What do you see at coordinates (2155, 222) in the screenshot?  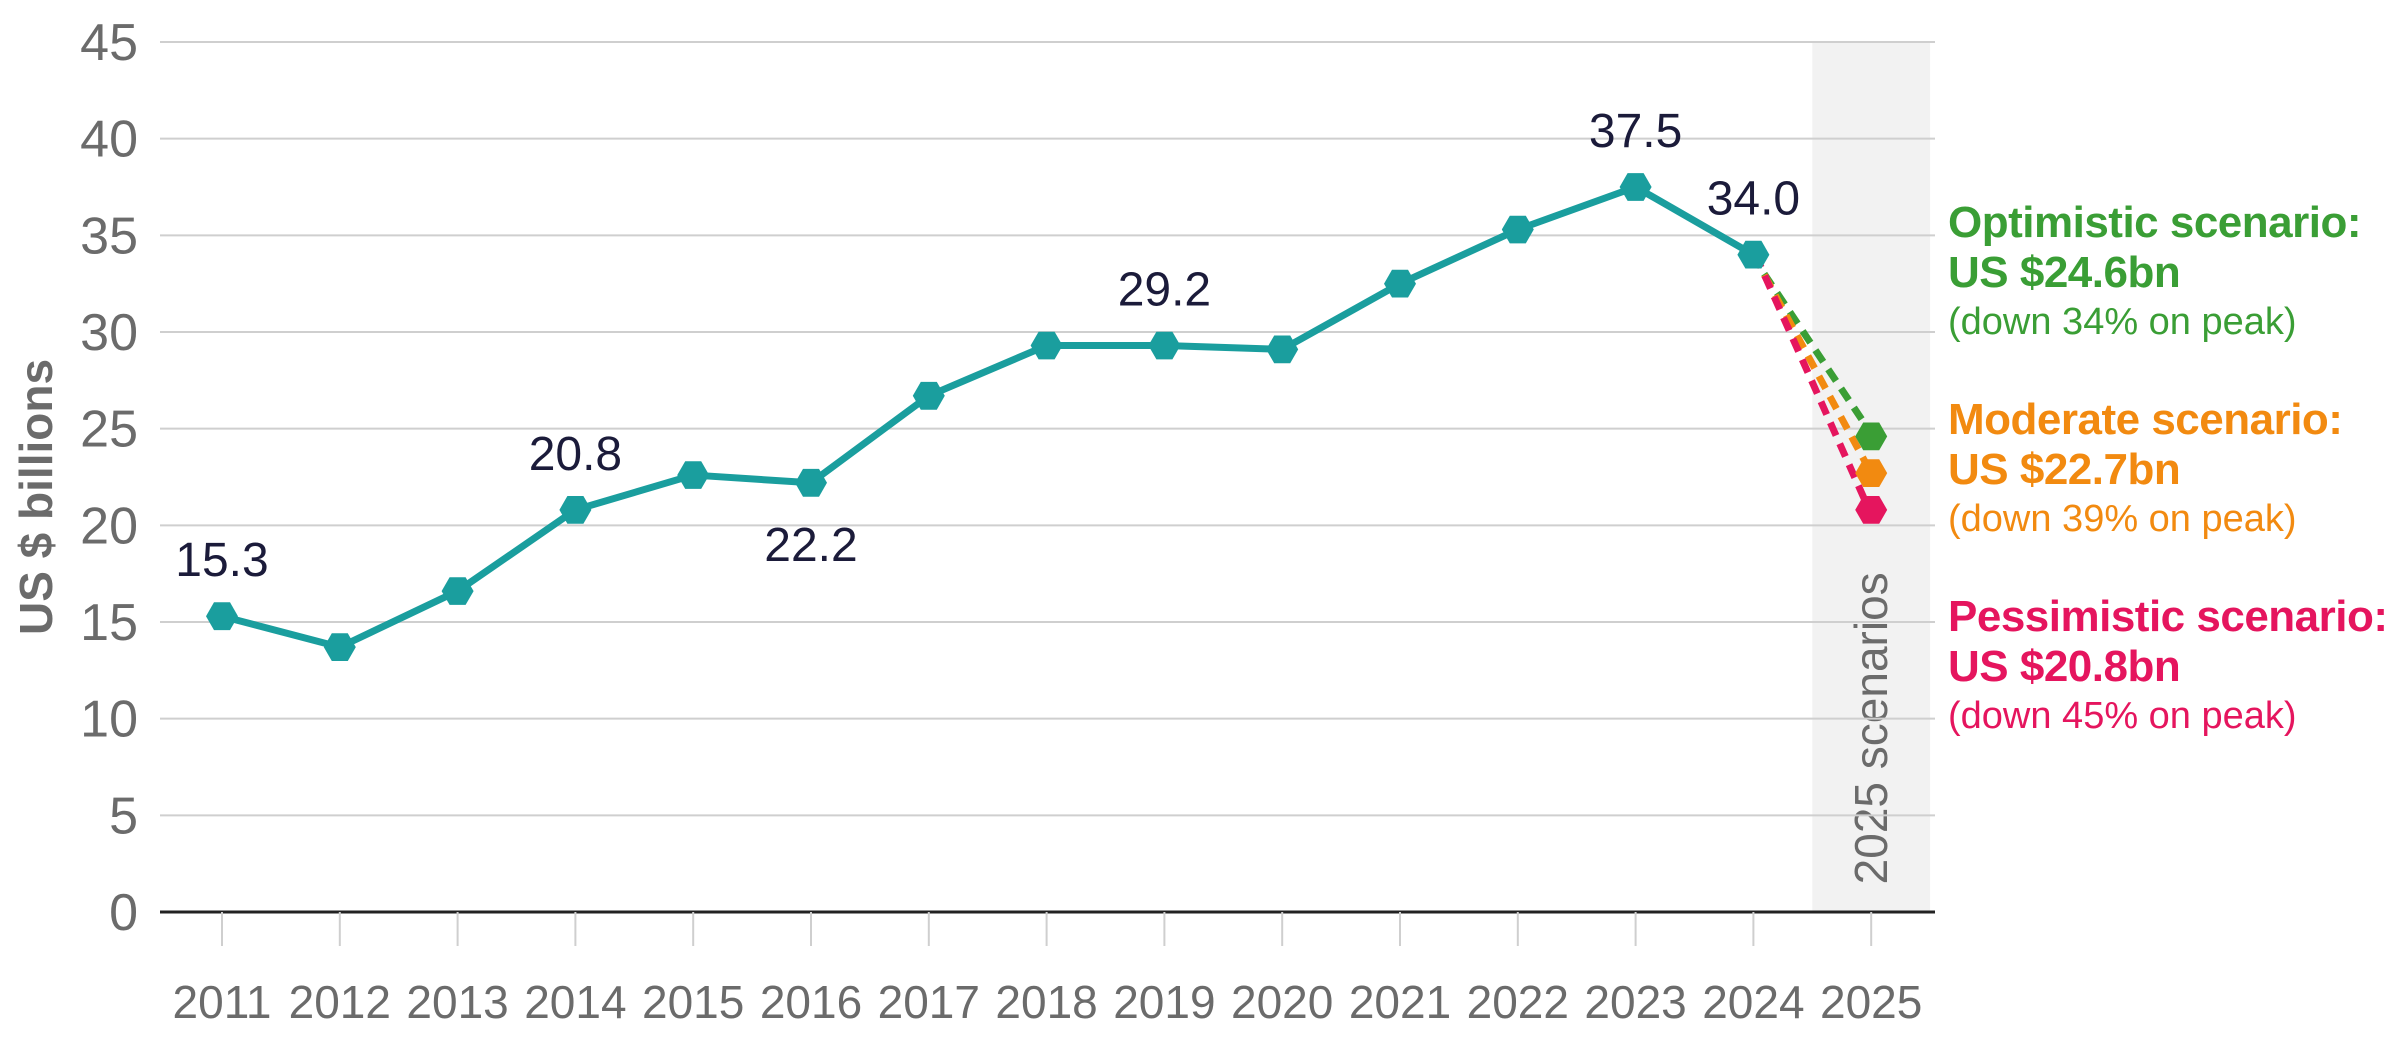 I see `scenario-line1: Optimistic scenario:` at bounding box center [2155, 222].